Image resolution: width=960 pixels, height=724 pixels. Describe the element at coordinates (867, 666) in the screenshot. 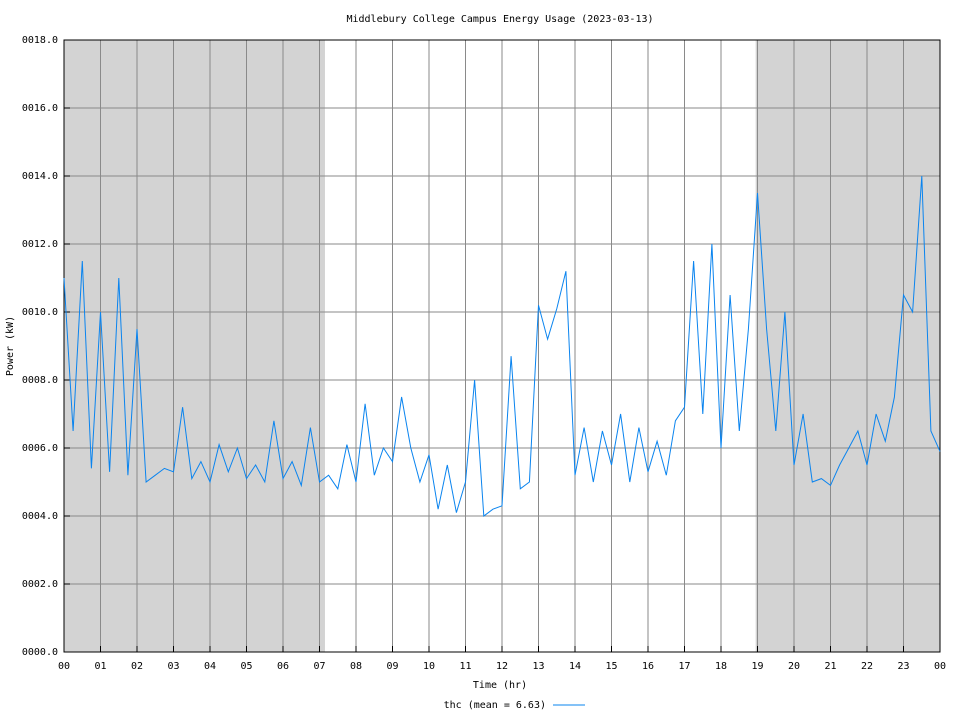

I see `x-tick-label: 22` at that location.